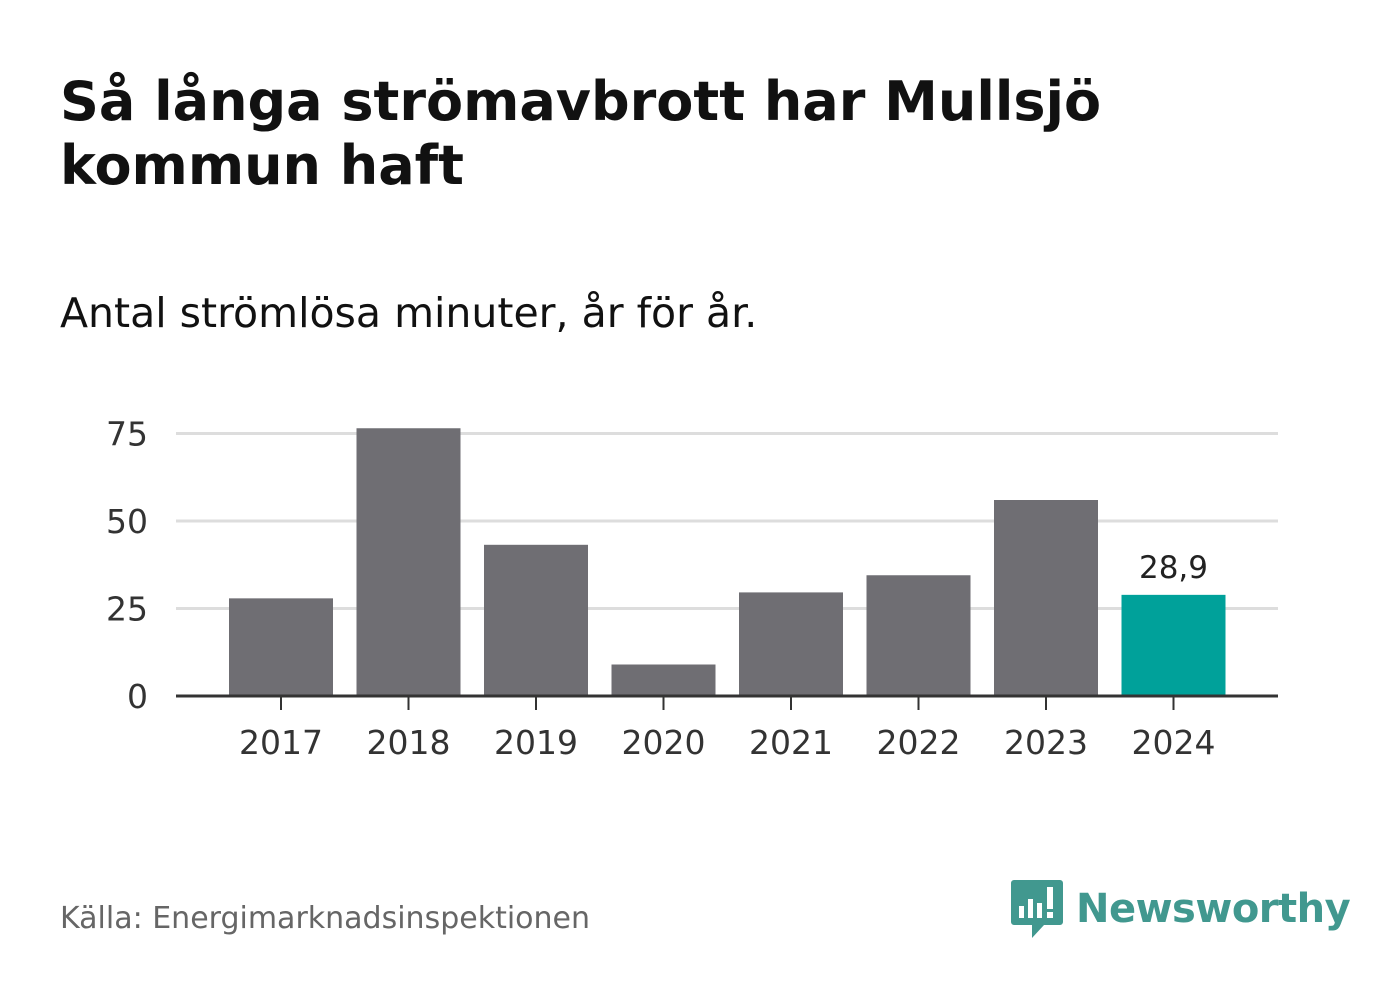 The width and height of the screenshot is (1382, 999). I want to click on data-label: 28,9, so click(1173, 568).